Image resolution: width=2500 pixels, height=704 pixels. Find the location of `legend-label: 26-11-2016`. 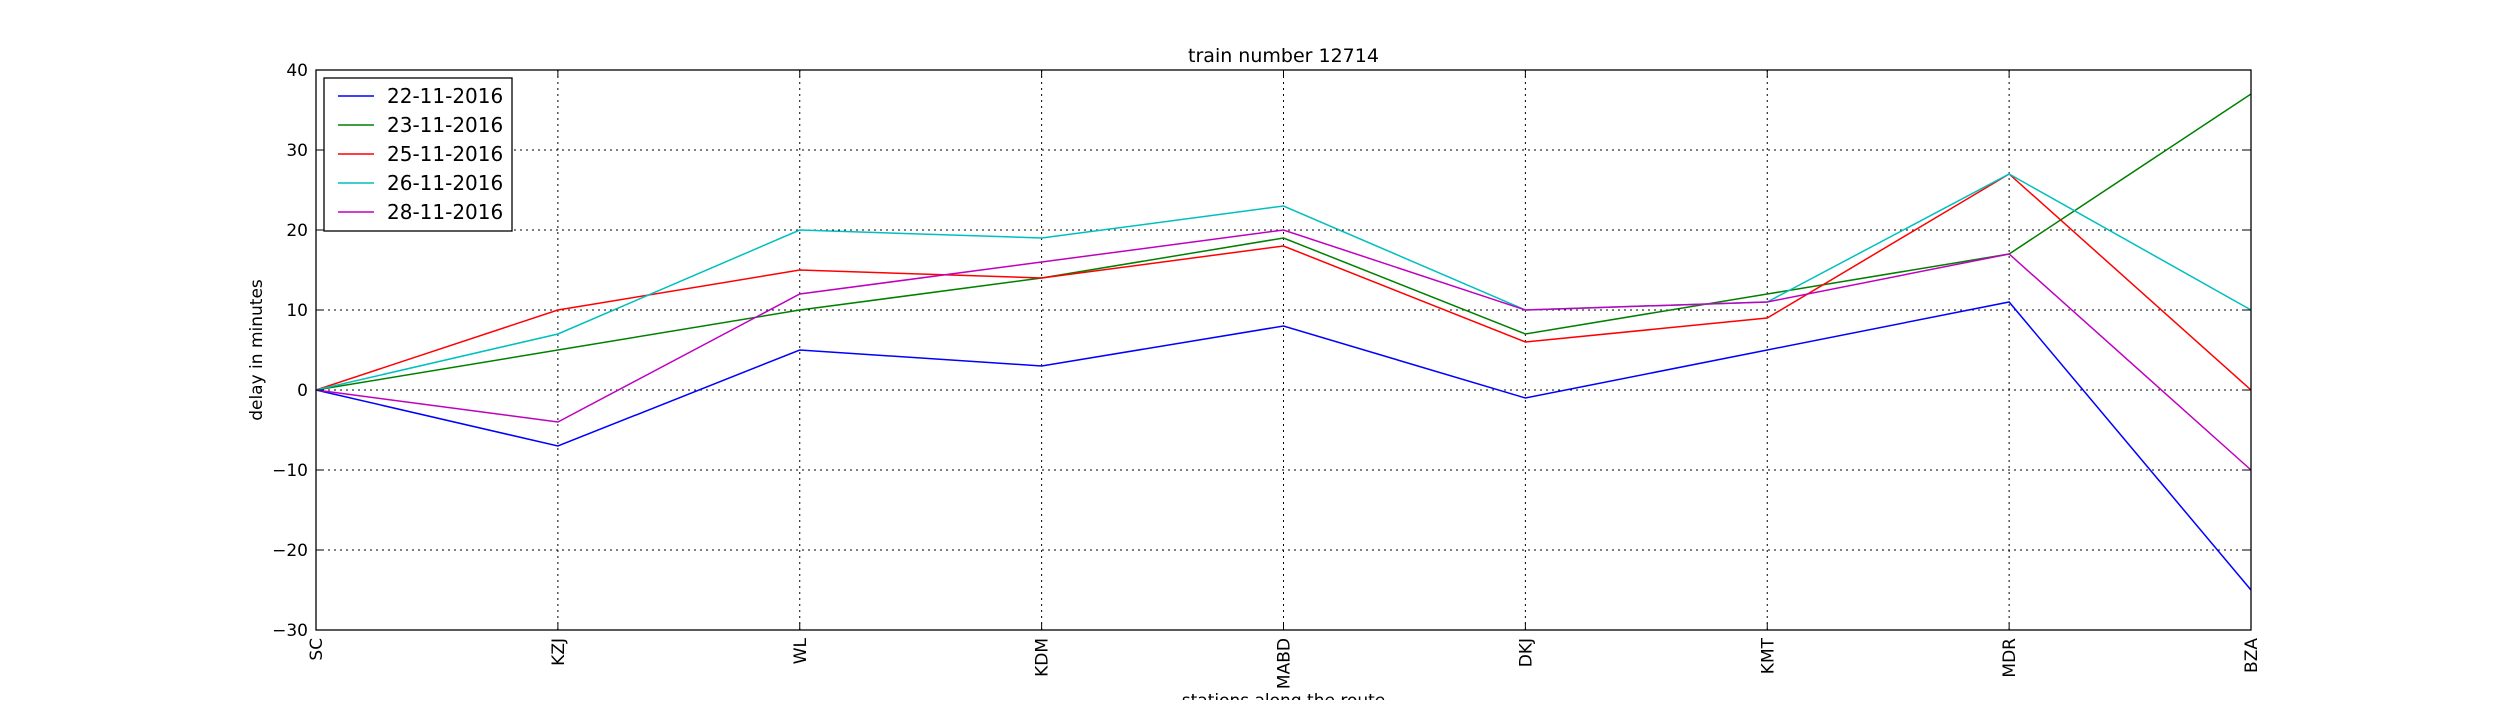

legend-label: 26-11-2016 is located at coordinates (445, 183).